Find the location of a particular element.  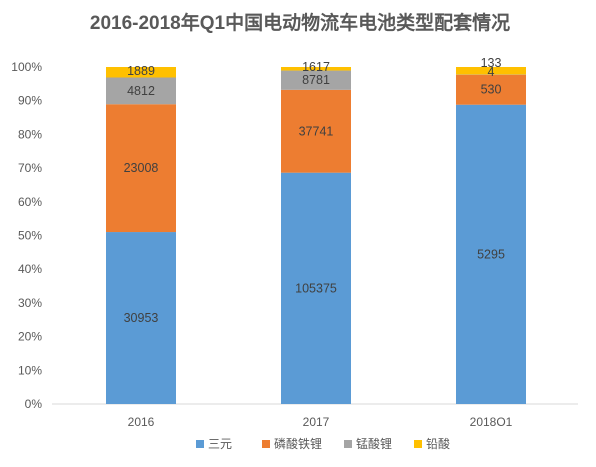

data-label: 105375 is located at coordinates (316, 288).